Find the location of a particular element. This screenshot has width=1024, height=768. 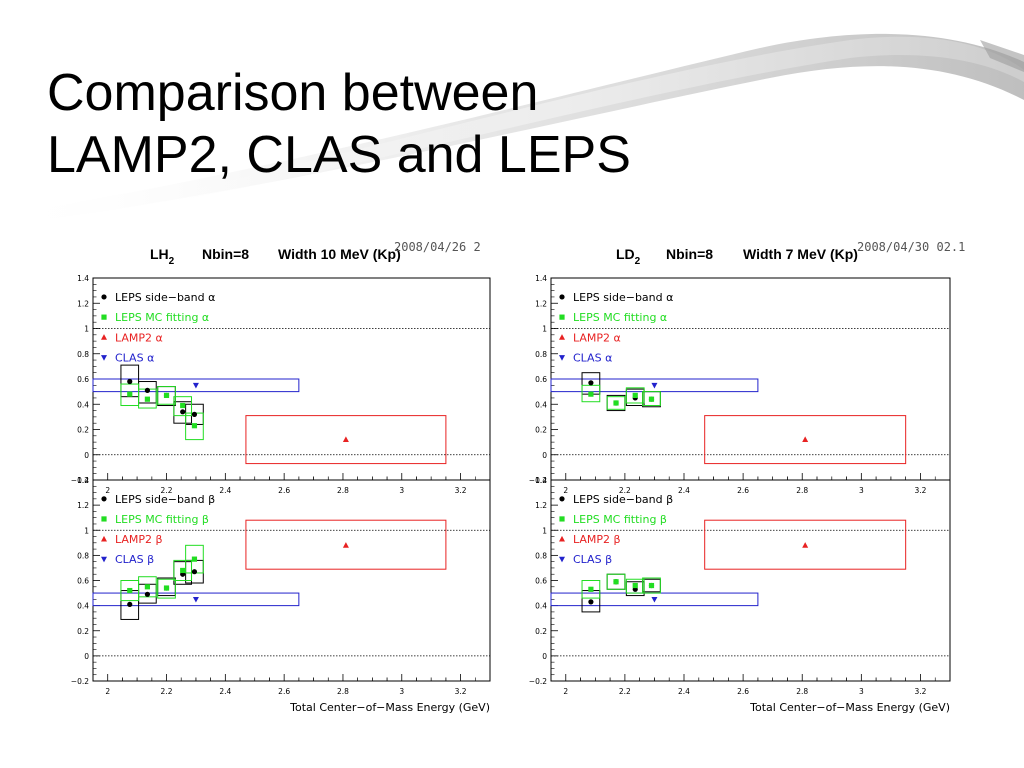

title-line-1: Comparison between is located at coordinates (293, 93).